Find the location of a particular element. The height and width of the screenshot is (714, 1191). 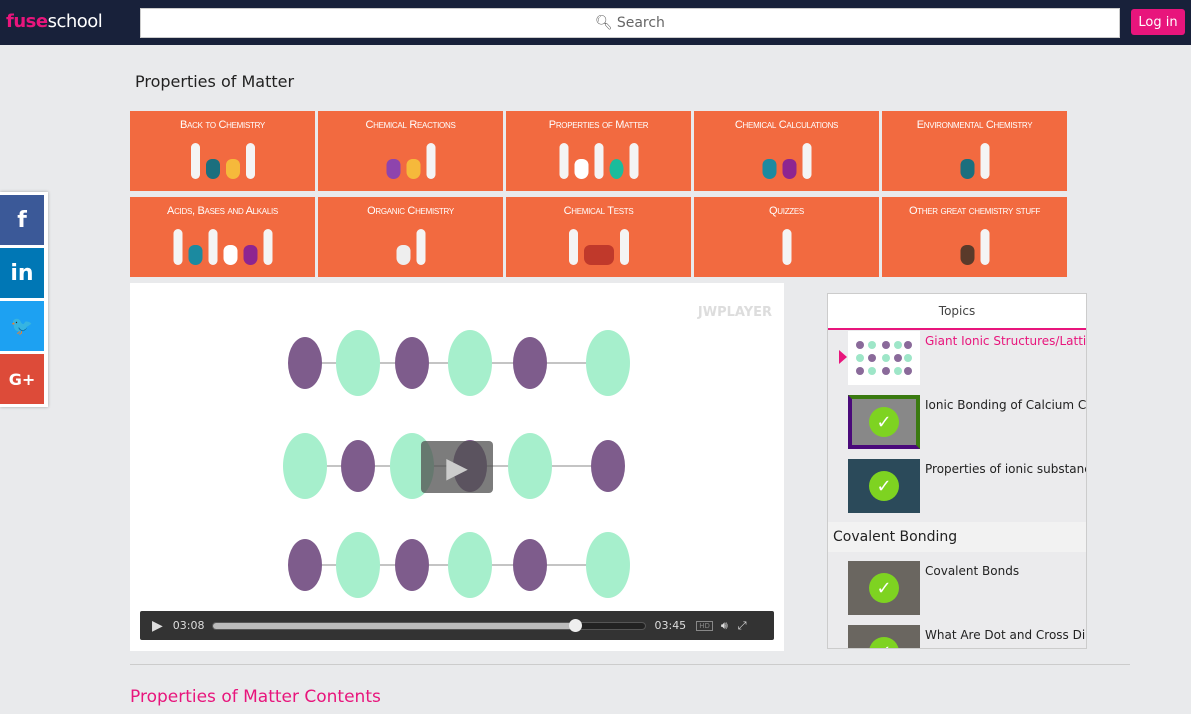

google-plus-icon: G+ is located at coordinates (22, 379).